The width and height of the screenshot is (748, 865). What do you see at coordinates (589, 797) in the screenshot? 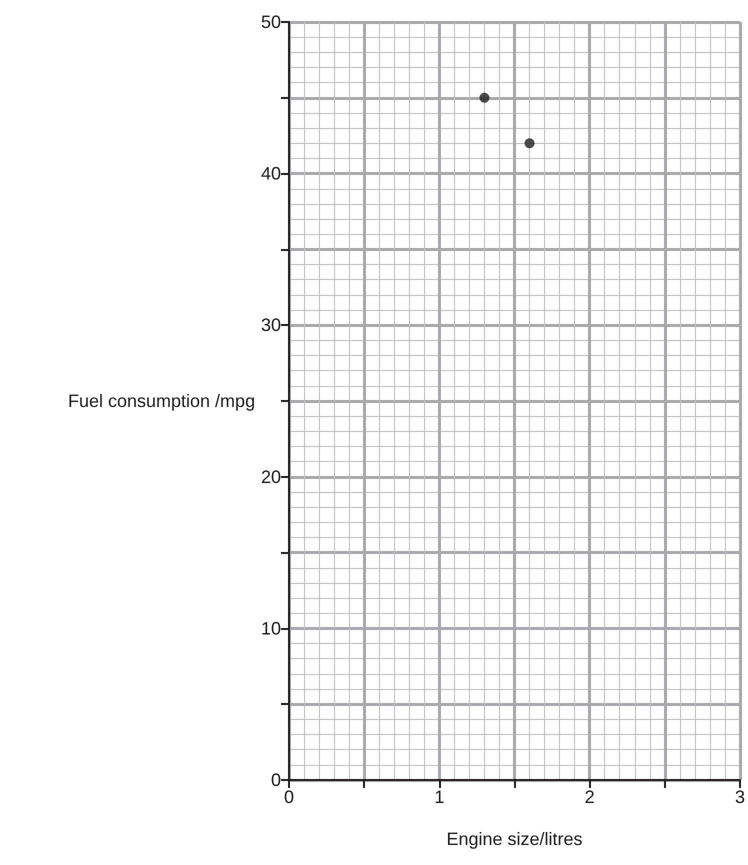
I see `x-tick-label: 2` at bounding box center [589, 797].